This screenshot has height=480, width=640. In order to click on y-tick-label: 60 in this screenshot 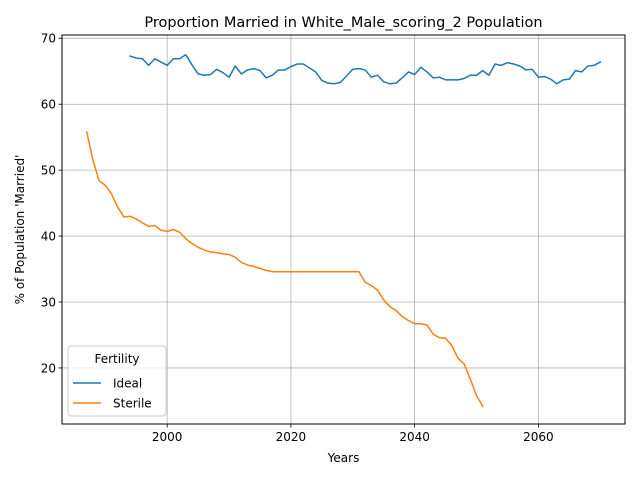, I will do `click(48, 105)`.